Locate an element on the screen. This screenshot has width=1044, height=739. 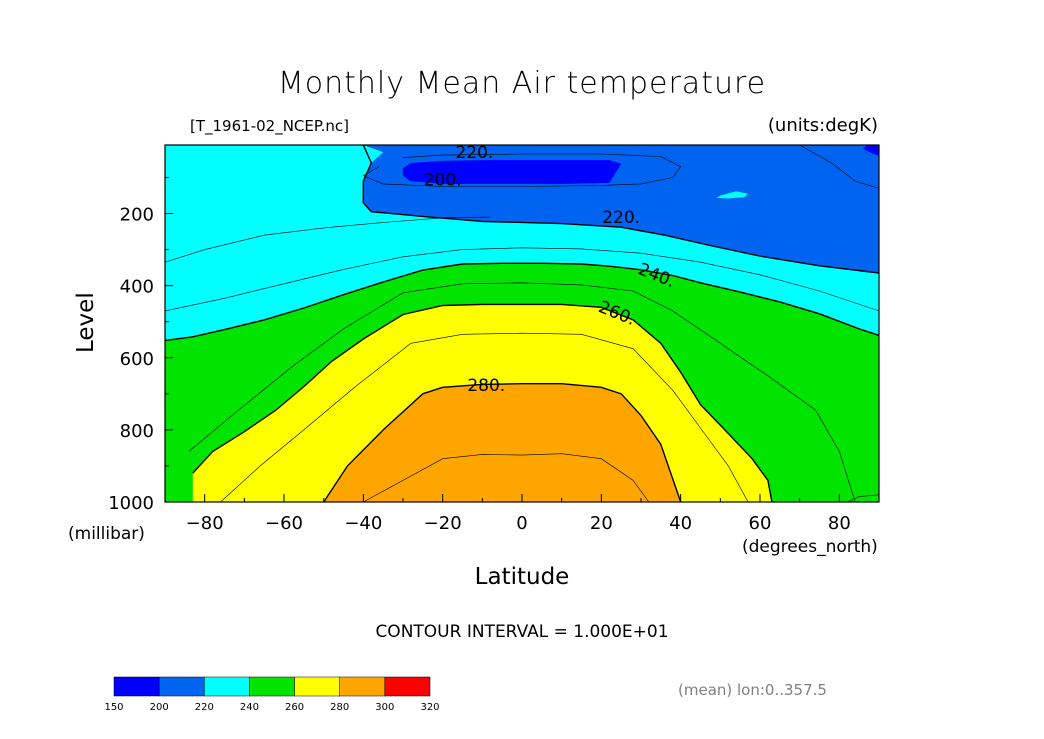
colorbar-label: 200 is located at coordinates (159, 707).